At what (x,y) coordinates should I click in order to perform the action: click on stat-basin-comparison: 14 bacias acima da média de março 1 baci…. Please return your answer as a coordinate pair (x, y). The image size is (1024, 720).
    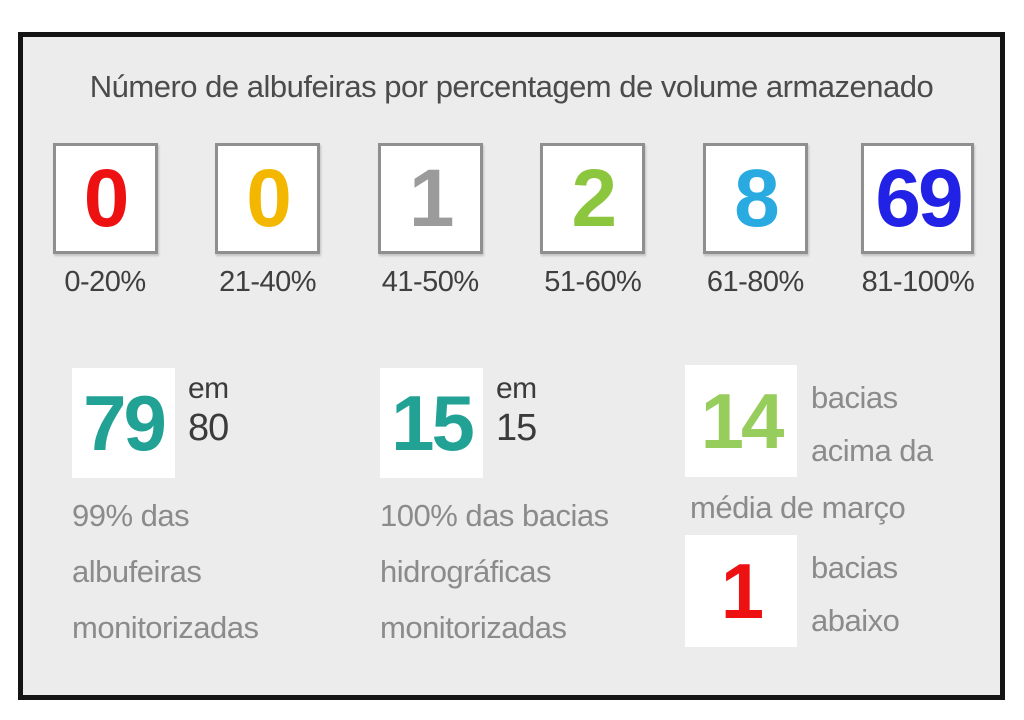
    Looking at the image, I should click on (835, 506).